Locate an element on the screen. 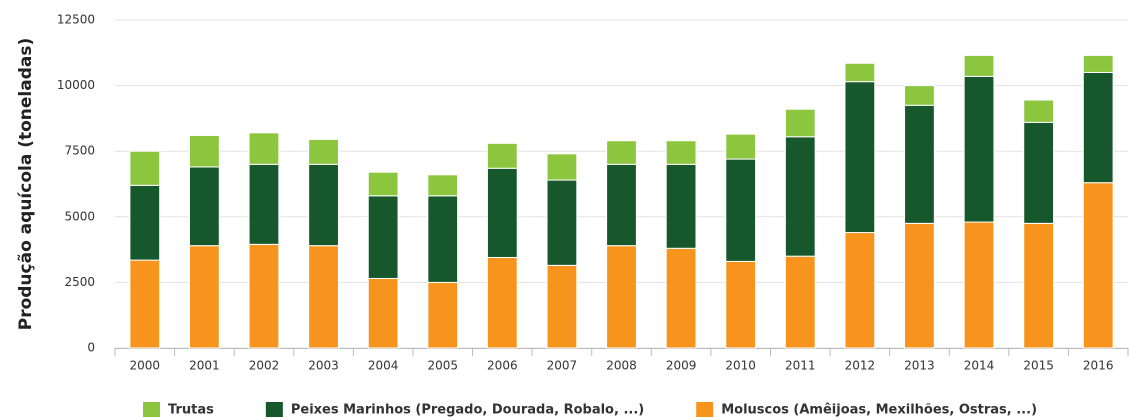 This screenshot has height=420, width=1130. x-tick-label: 2012 is located at coordinates (860, 366).